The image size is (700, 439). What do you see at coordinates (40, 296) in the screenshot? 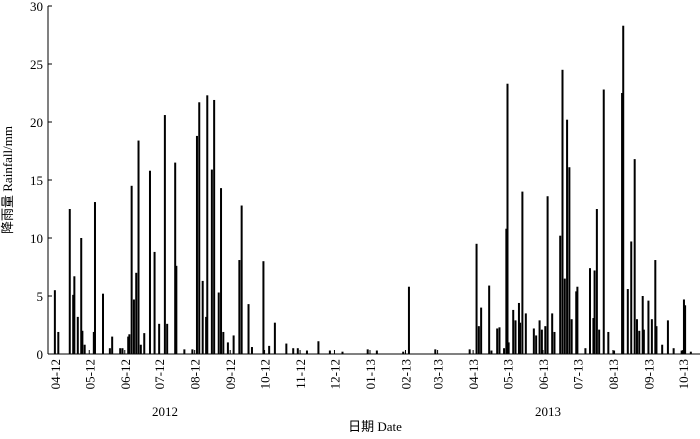
I see `y-tick-label: 5` at bounding box center [40, 296].